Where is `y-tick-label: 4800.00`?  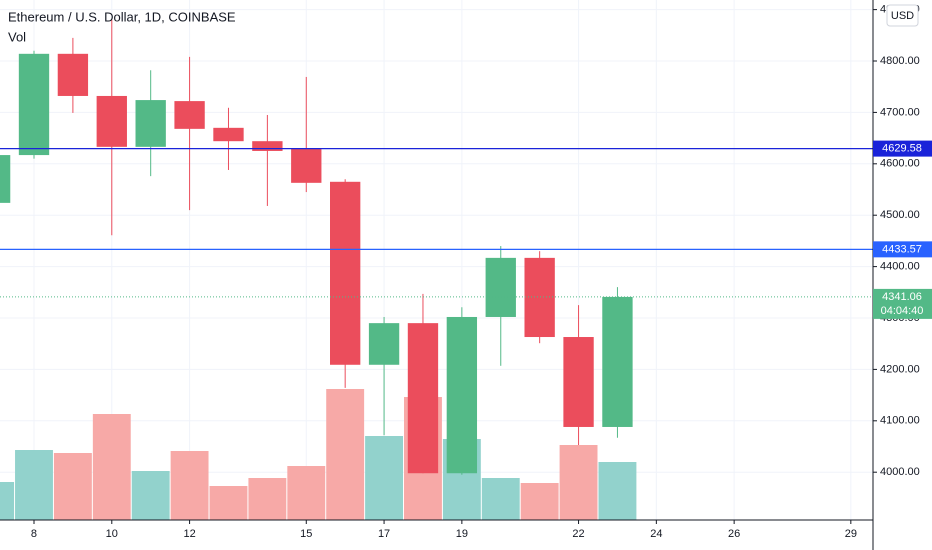
y-tick-label: 4800.00 is located at coordinates (900, 61).